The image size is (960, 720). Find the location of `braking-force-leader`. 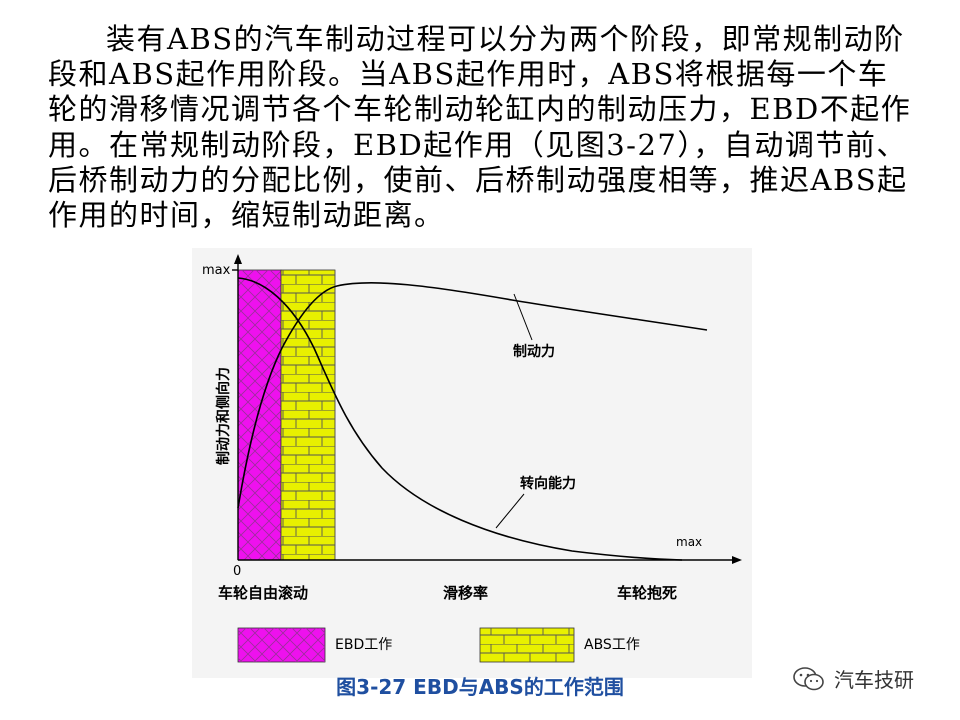

braking-force-leader is located at coordinates (523, 317).